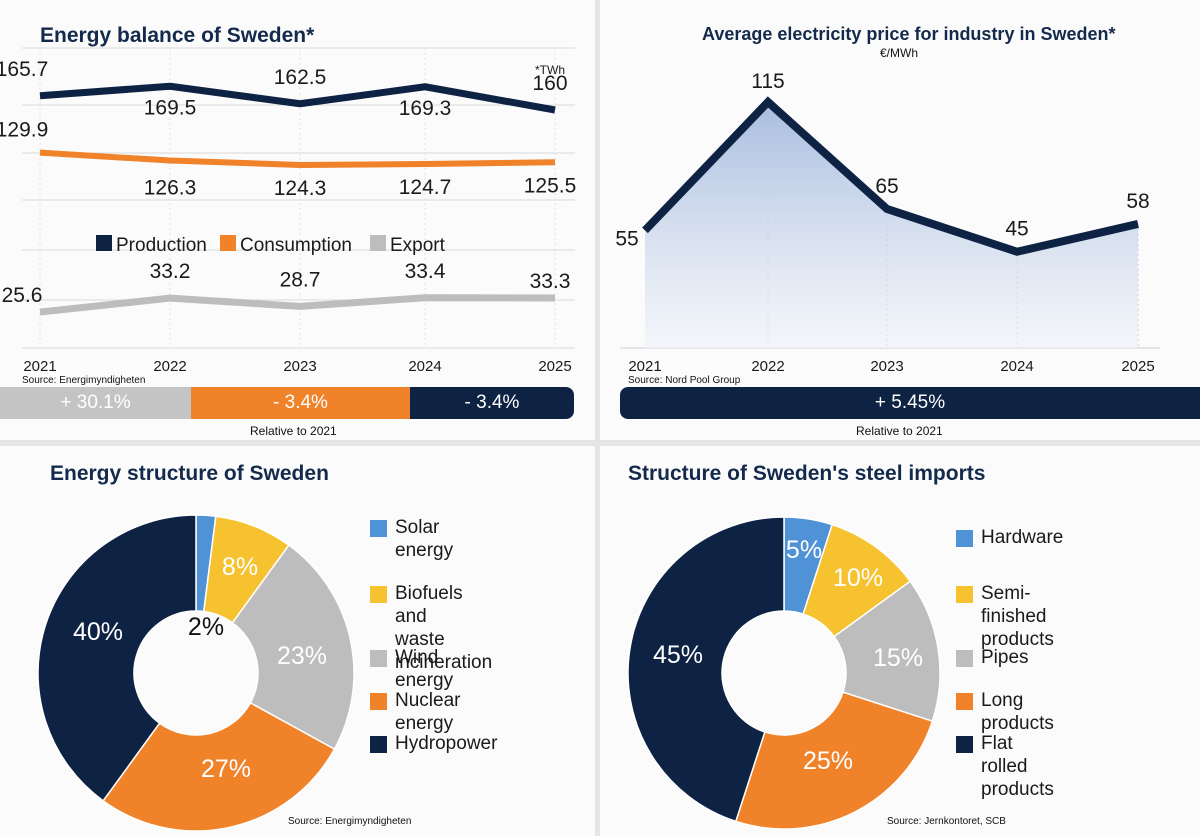 Image resolution: width=1200 pixels, height=836 pixels. I want to click on legend-item: Hydropower, so click(433, 743).